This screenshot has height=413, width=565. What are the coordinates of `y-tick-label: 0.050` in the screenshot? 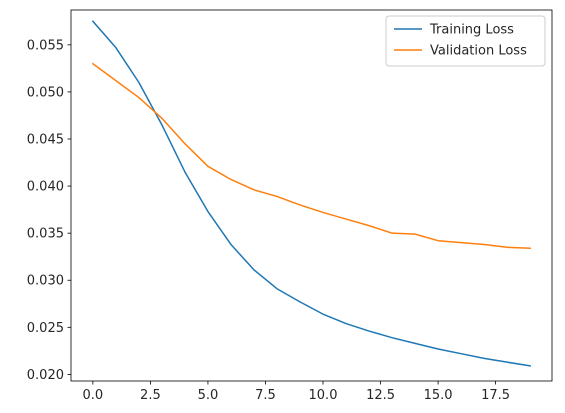 It's located at (45, 92).